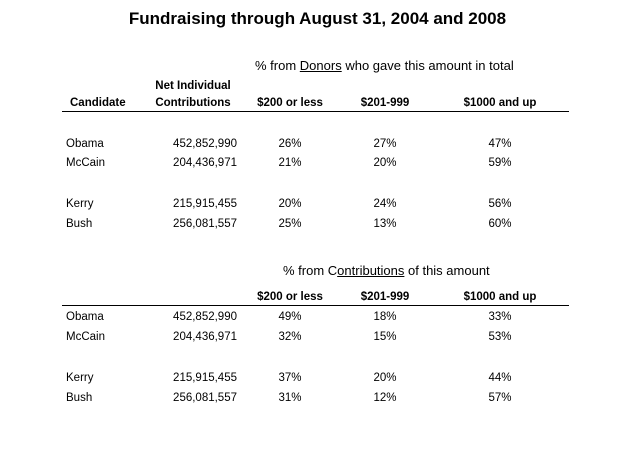 The image size is (635, 452). Describe the element at coordinates (85, 317) in the screenshot. I see `contributions-row-candidate: Obama` at that location.